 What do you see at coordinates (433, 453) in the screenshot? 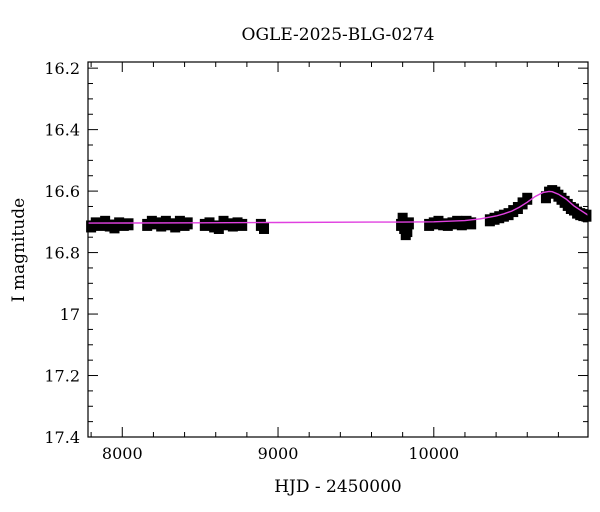
I see `x-tick-label: 10000` at bounding box center [433, 453].